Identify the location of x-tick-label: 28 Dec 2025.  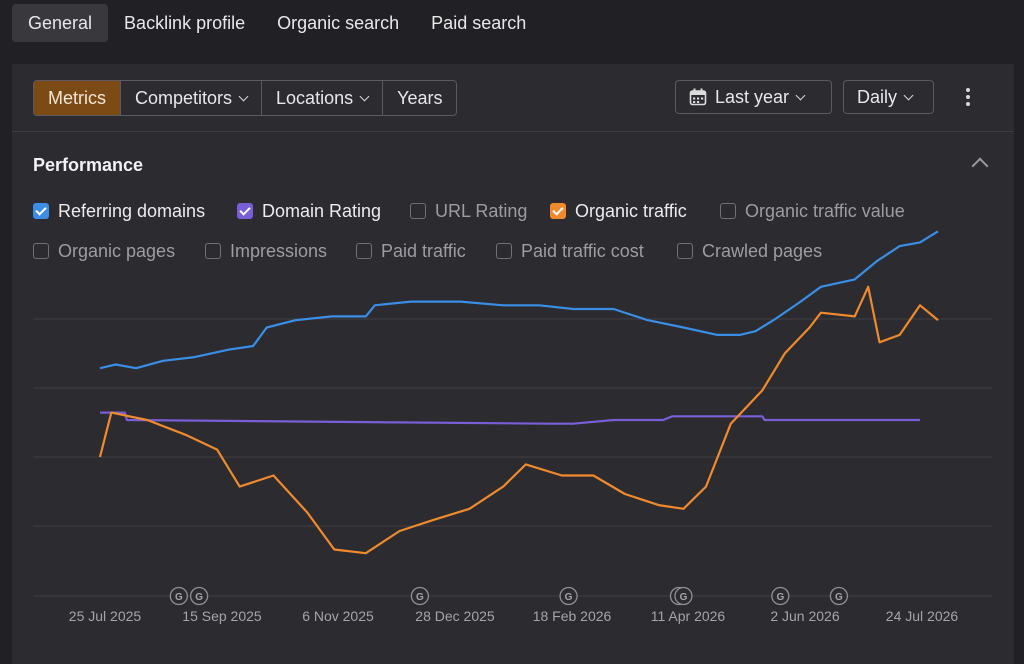
(455, 616).